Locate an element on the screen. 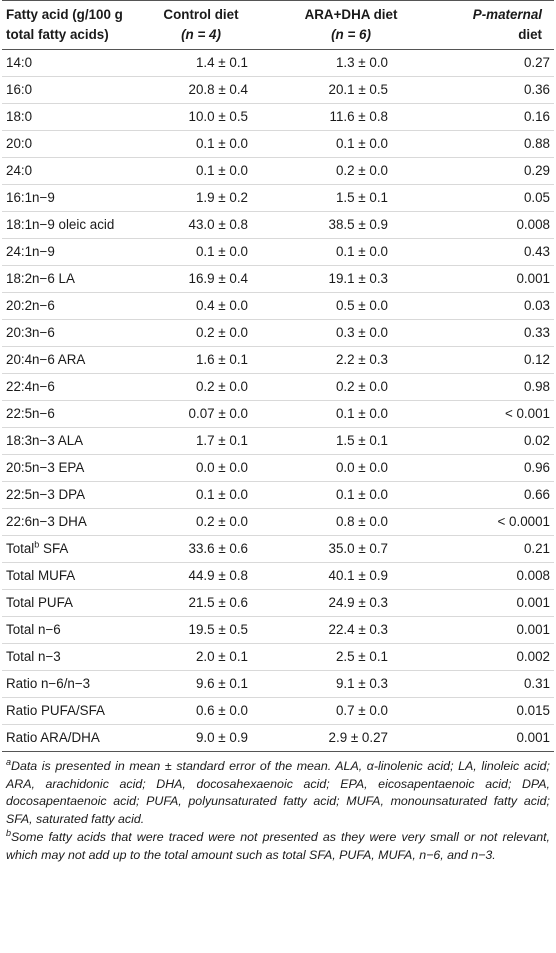  fatty-acid-name: 24:0 is located at coordinates (19, 170).